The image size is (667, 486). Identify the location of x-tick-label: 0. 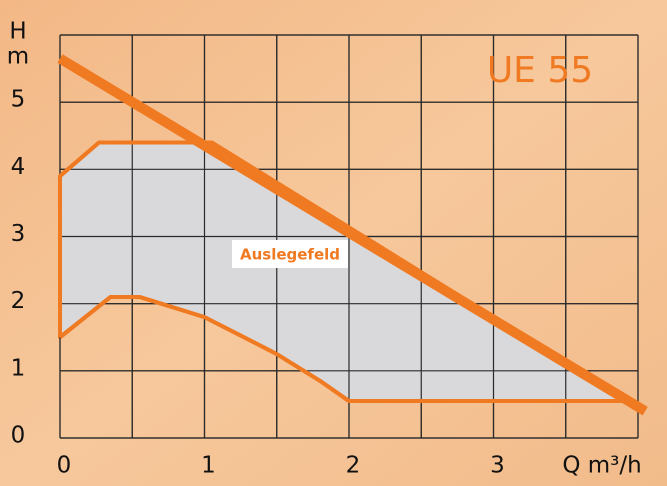
(64, 466).